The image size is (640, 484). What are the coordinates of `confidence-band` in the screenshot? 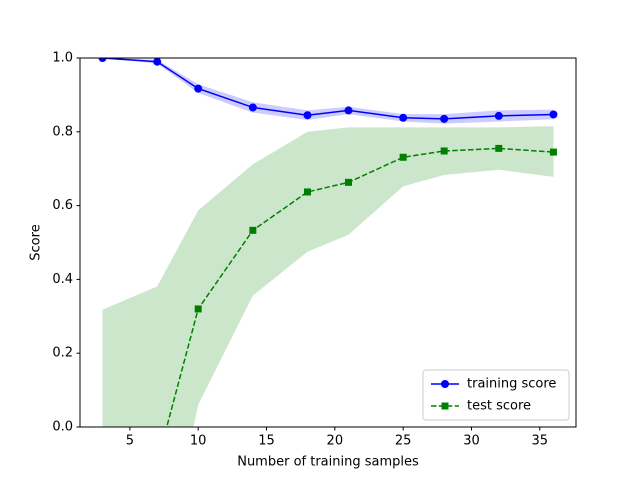 It's located at (328, 91).